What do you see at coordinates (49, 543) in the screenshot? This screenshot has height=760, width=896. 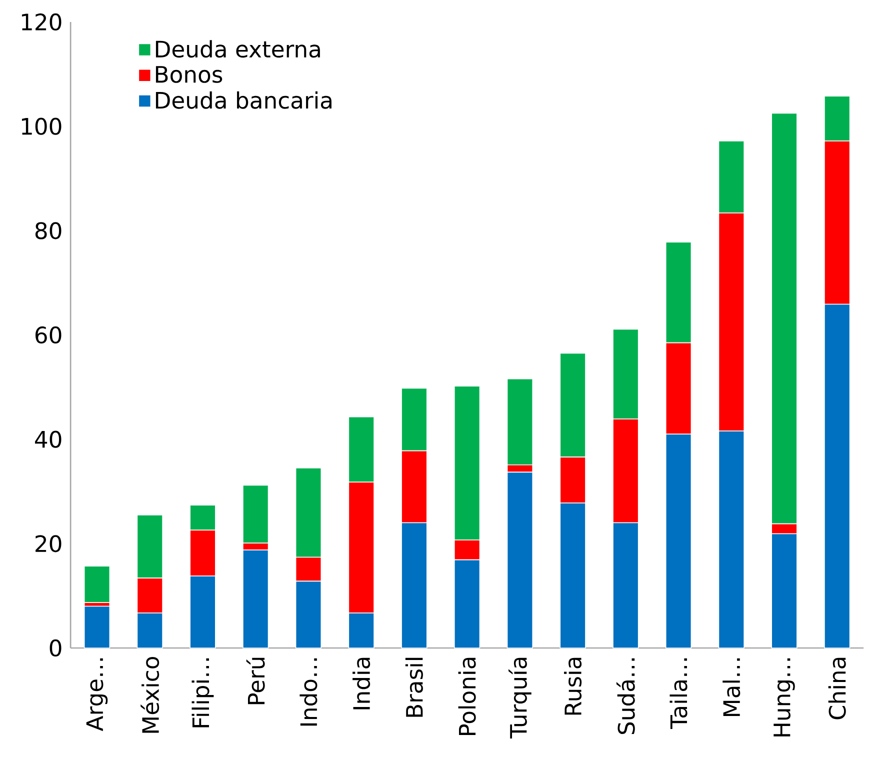 I see `y-tick-label: 20` at bounding box center [49, 543].